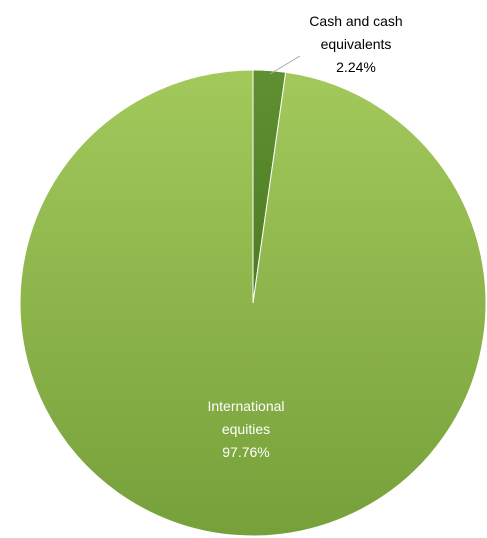 Image resolution: width=487 pixels, height=538 pixels. What do you see at coordinates (355, 21) in the screenshot?
I see `label-cash-line1: Cash and cash` at bounding box center [355, 21].